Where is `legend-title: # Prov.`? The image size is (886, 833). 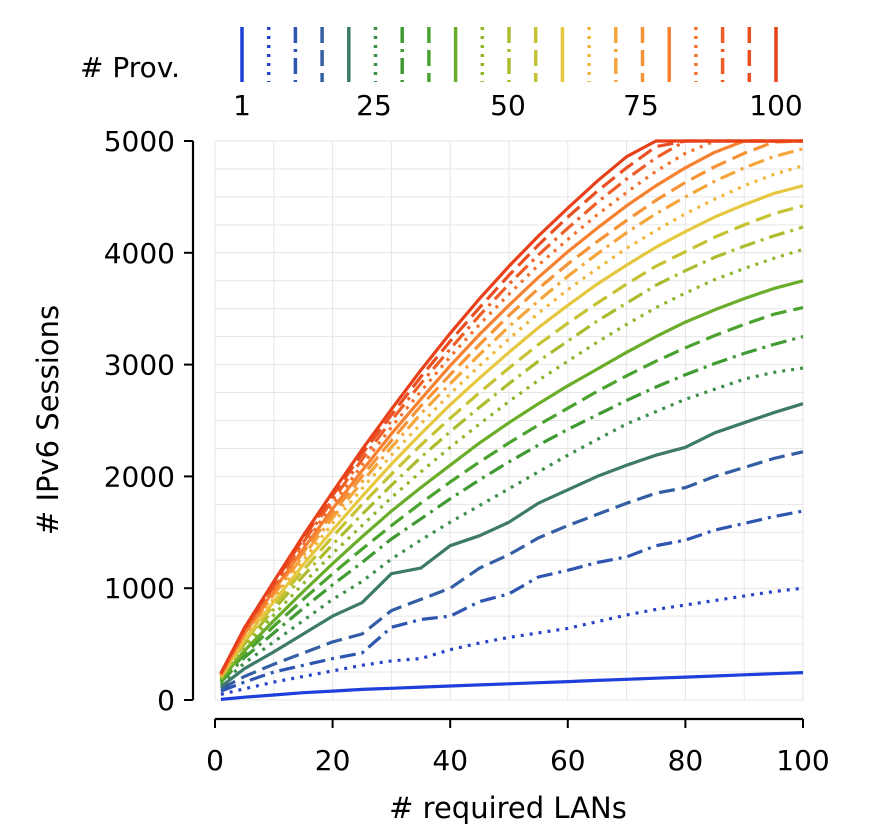 legend-title: # Prov. is located at coordinates (130, 67).